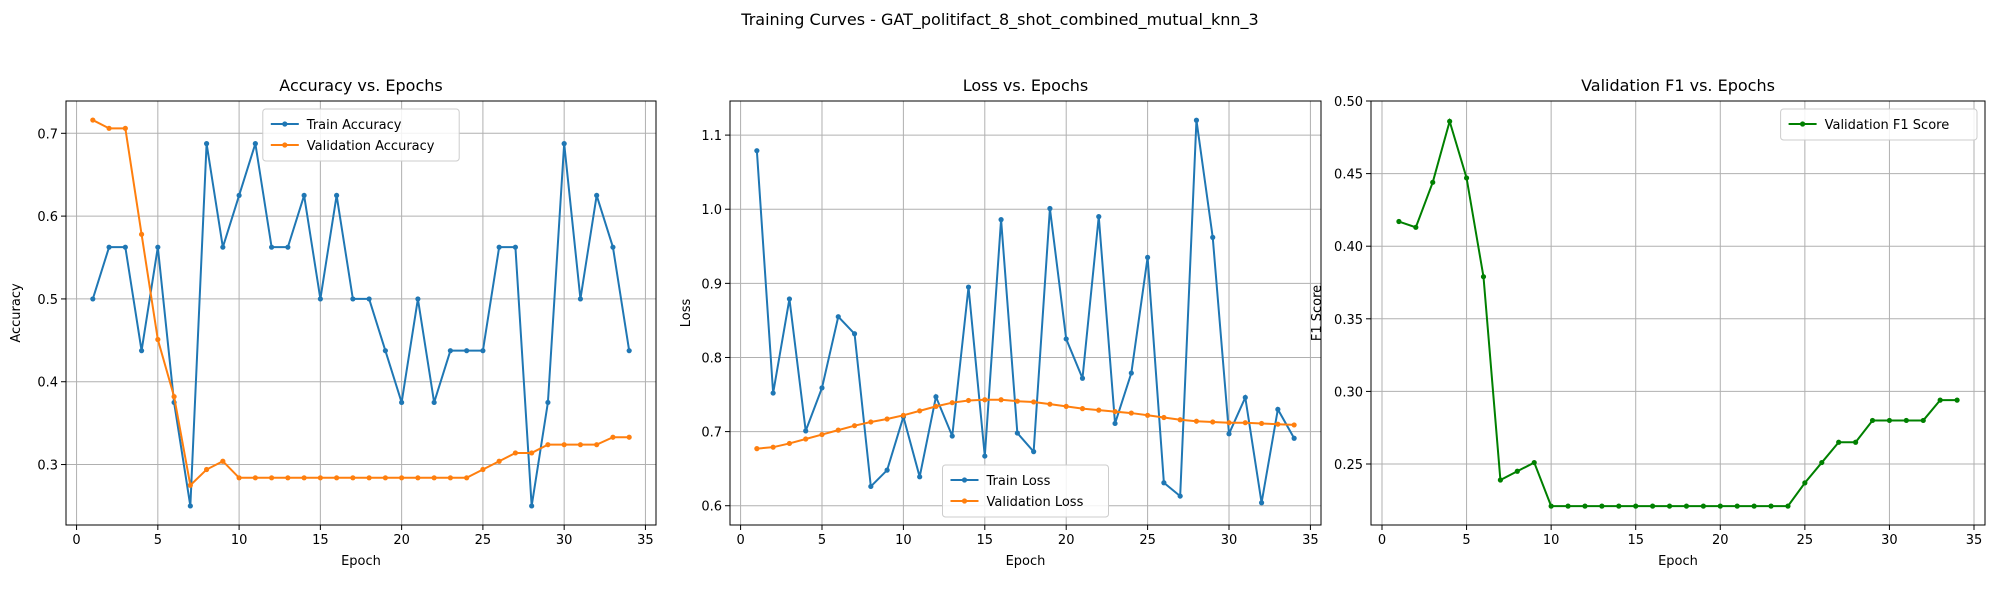 The width and height of the screenshot is (2000, 600). I want to click on y-tick-label: 0.7, so click(711, 433).